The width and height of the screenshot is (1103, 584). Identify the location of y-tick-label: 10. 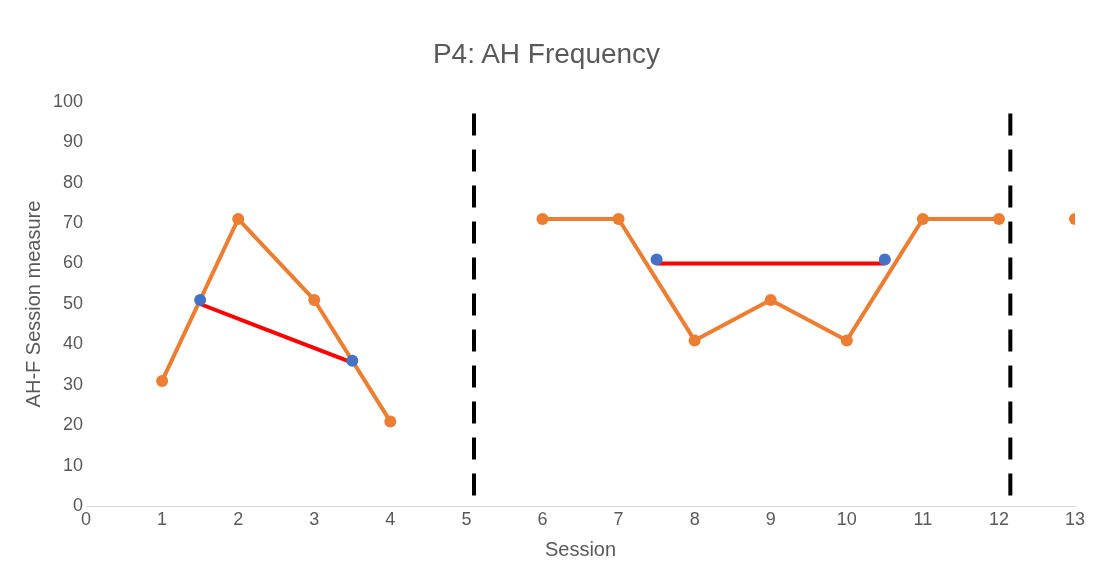
(73, 464).